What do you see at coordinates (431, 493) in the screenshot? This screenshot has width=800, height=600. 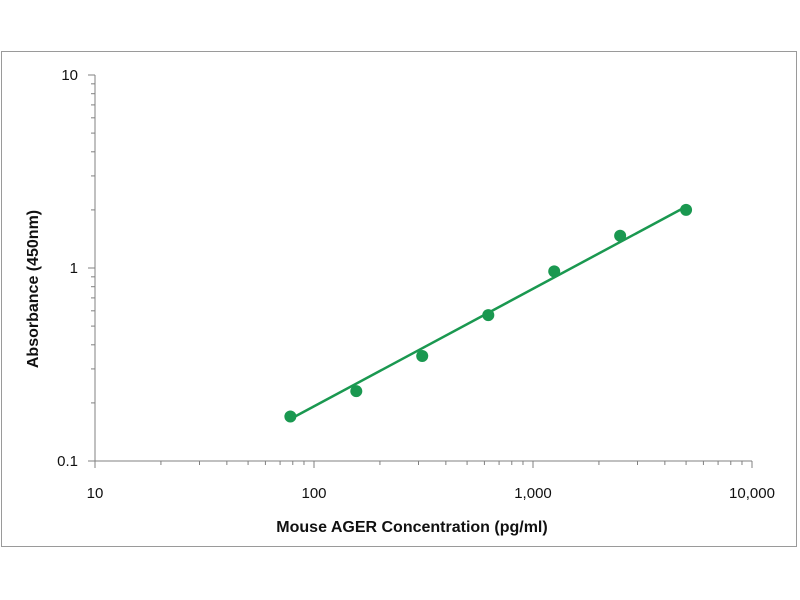 I see `x-axis-tick-labels: 10 100 1,000 10,000` at bounding box center [431, 493].